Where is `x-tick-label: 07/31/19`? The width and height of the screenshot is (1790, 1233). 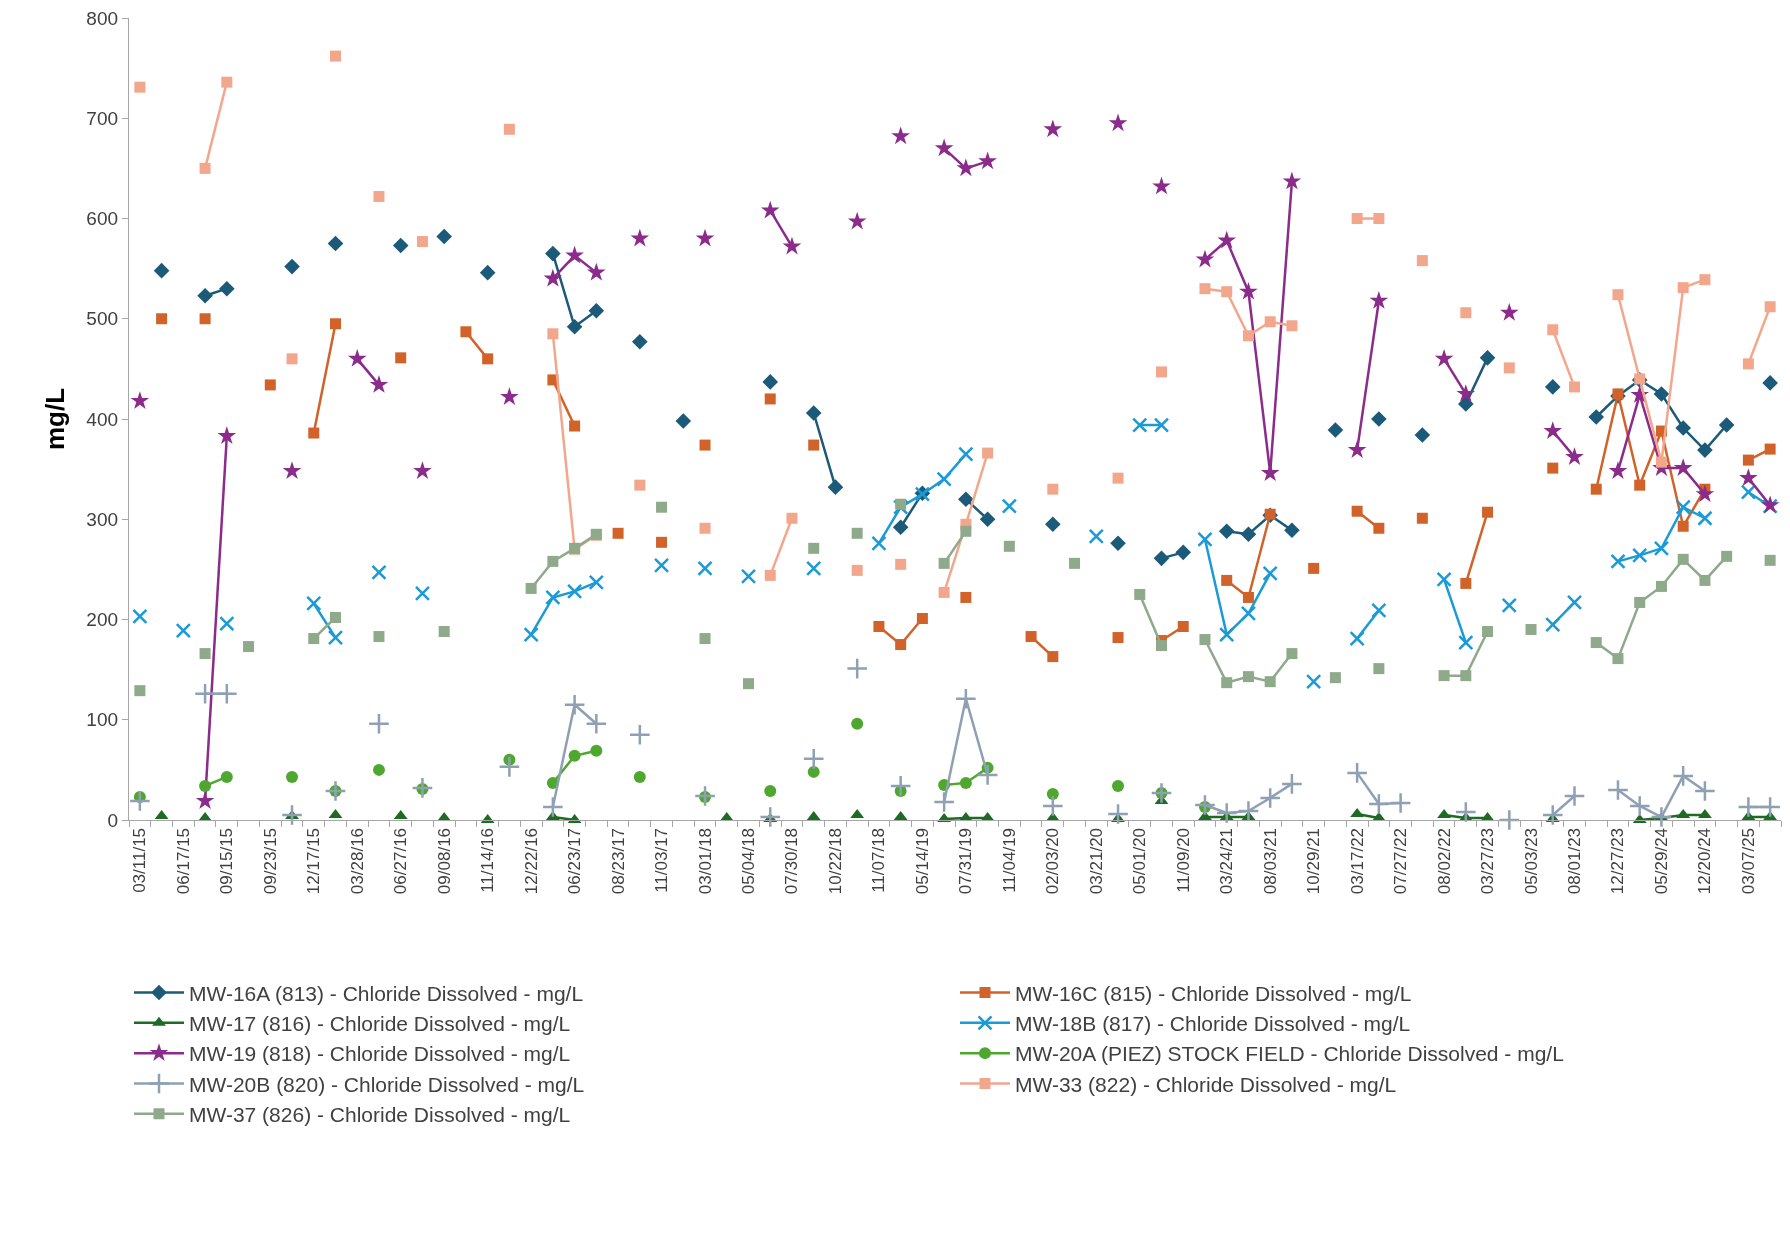
x-tick-label: 07/31/19 is located at coordinates (966, 861).